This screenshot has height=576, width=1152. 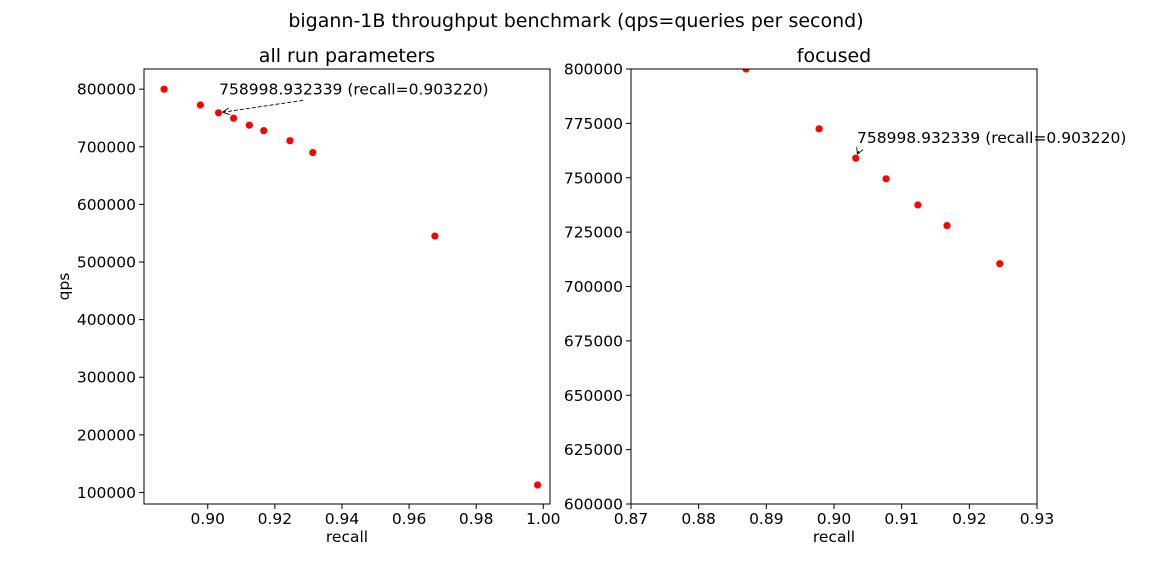 I want to click on series-points, so click(x=873, y=168).